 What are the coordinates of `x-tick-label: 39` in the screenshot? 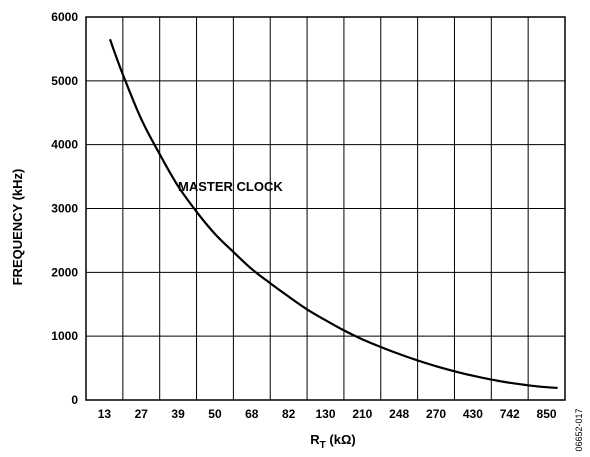 It's located at (178, 414).